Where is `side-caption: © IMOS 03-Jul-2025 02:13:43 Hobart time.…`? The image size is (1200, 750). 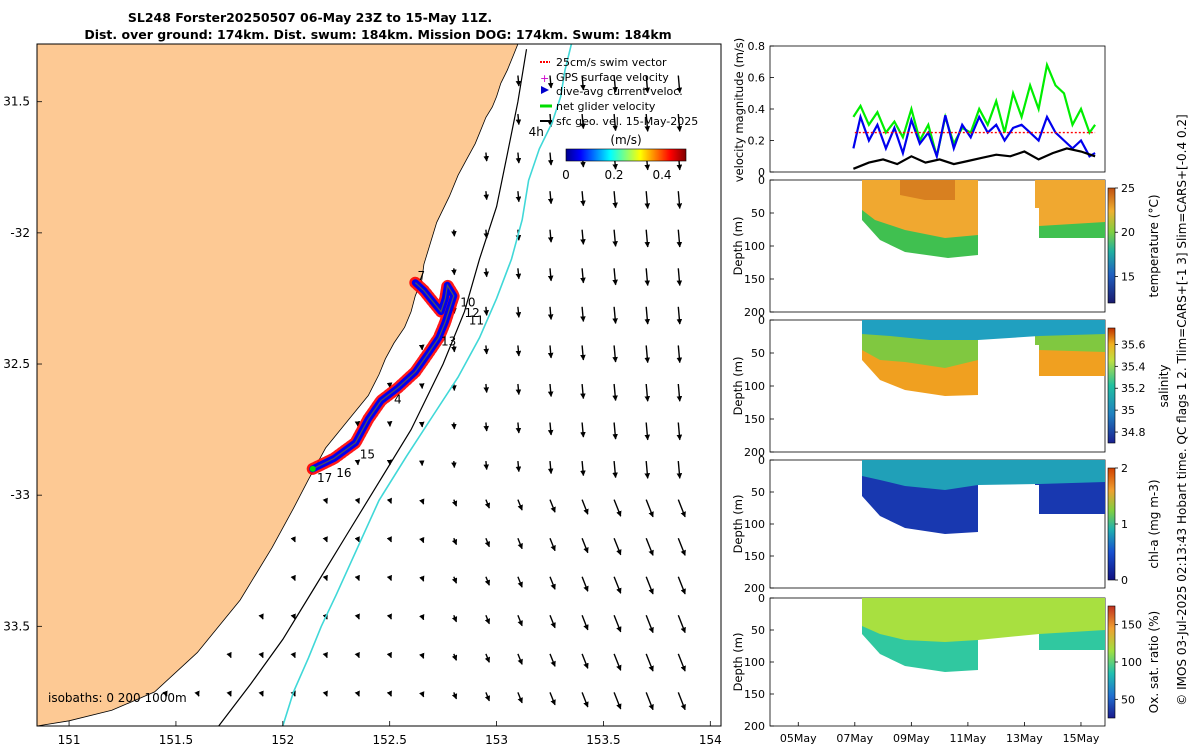
side-caption: © IMOS 03-Jul-2025 02:13:43 Hobart time.… is located at coordinates (1182, 409).